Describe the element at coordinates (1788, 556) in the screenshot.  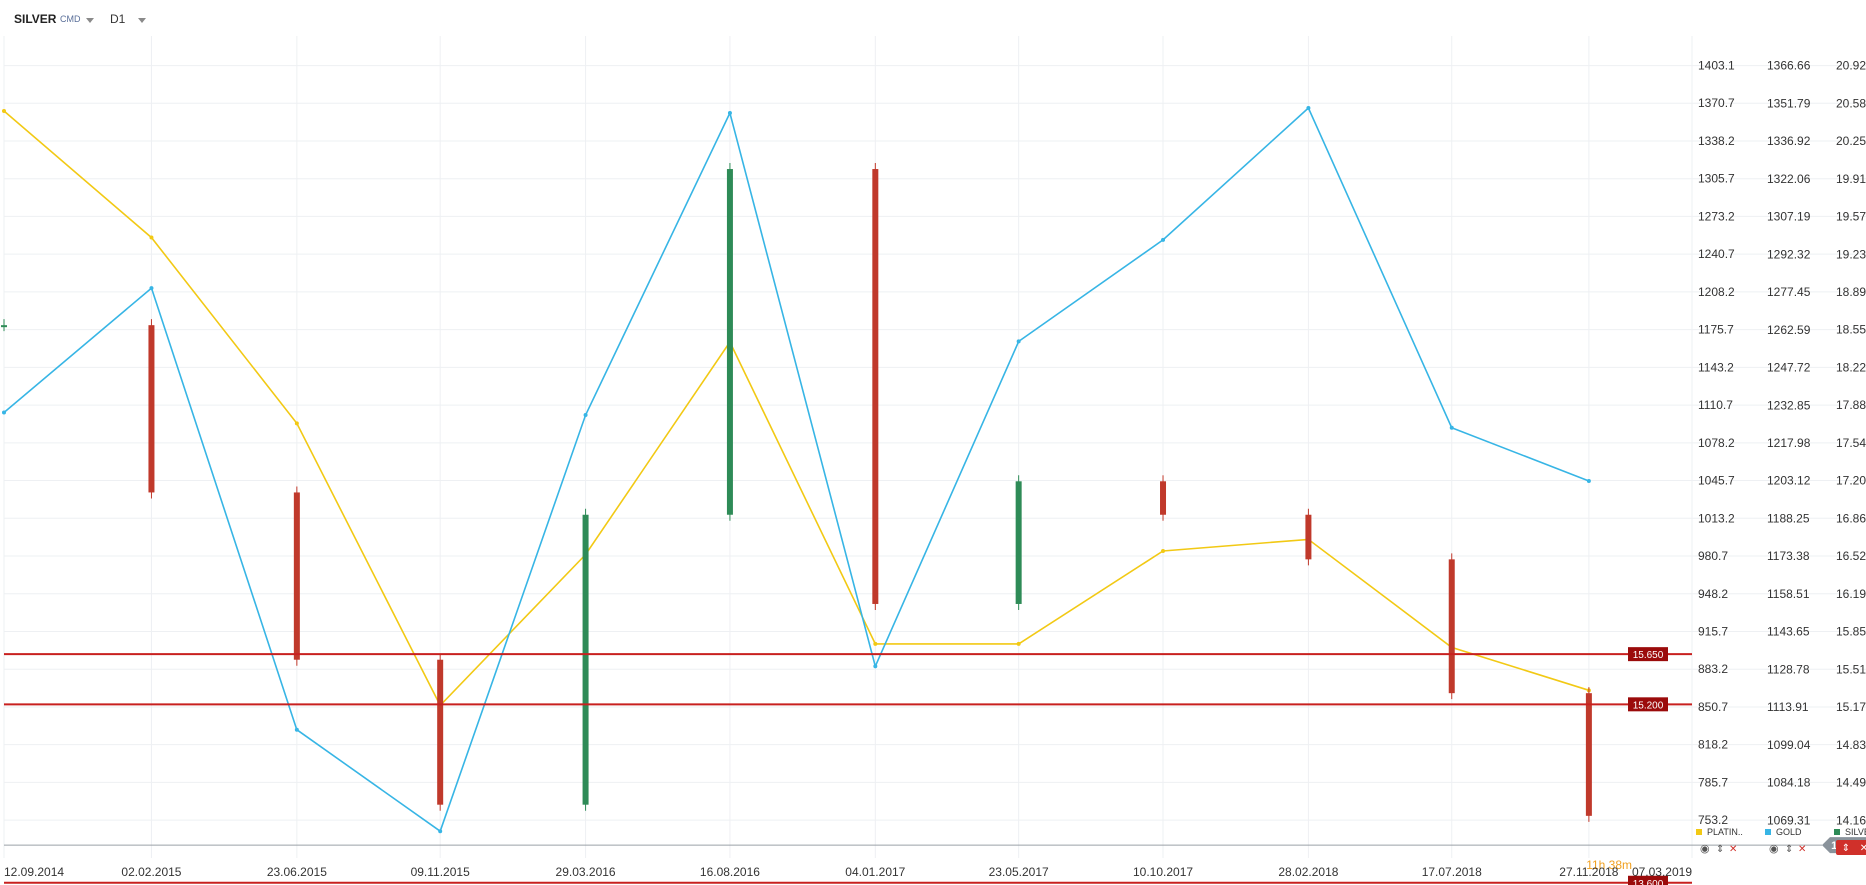
I see `price-tick-label: 1173.38` at that location.